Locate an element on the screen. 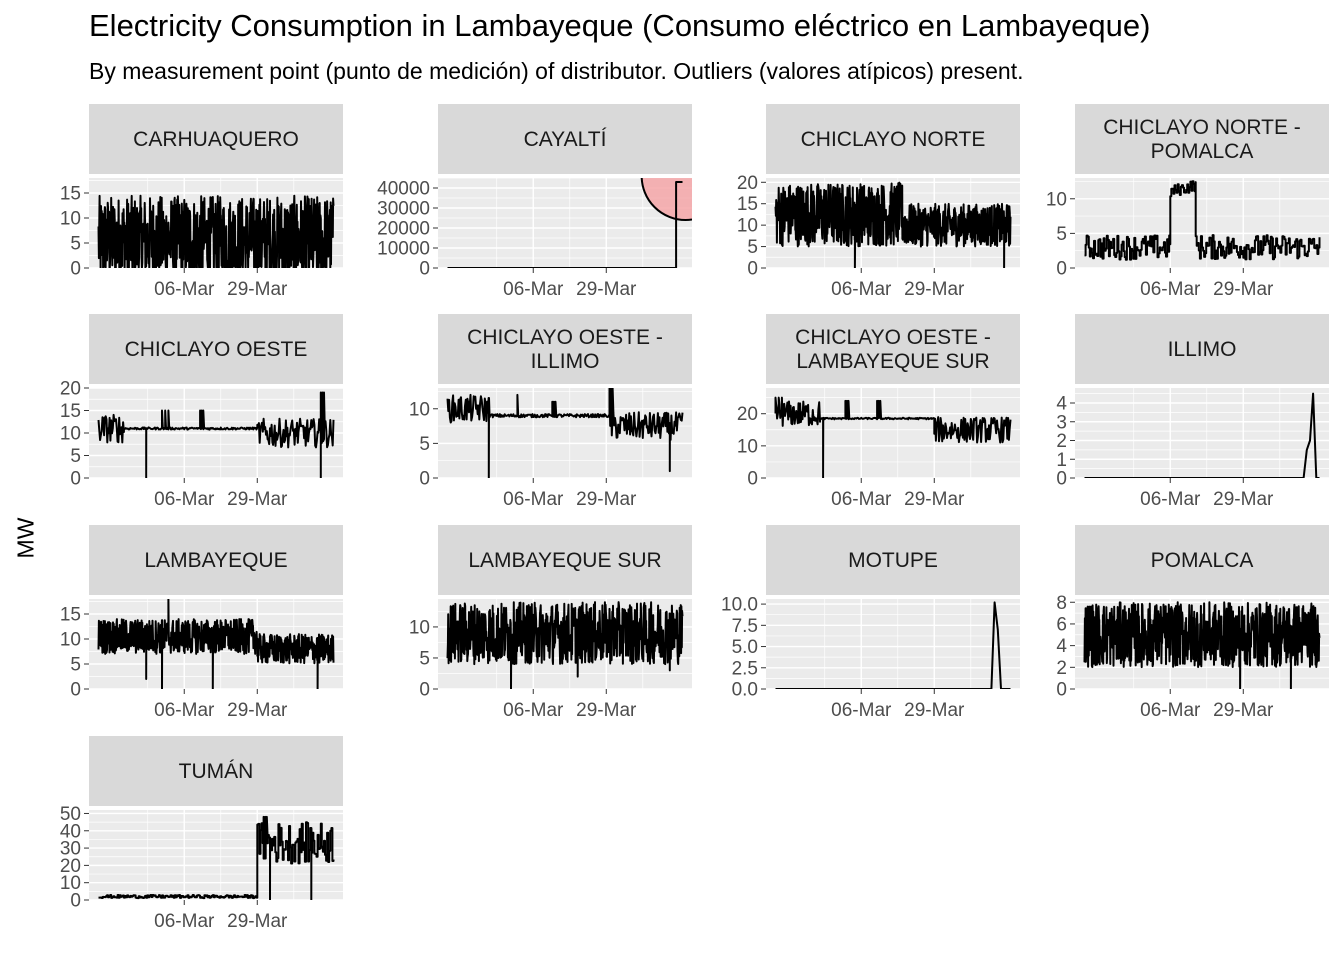 The width and height of the screenshot is (1344, 960). y-tick-label: 7.5 is located at coordinates (745, 626).